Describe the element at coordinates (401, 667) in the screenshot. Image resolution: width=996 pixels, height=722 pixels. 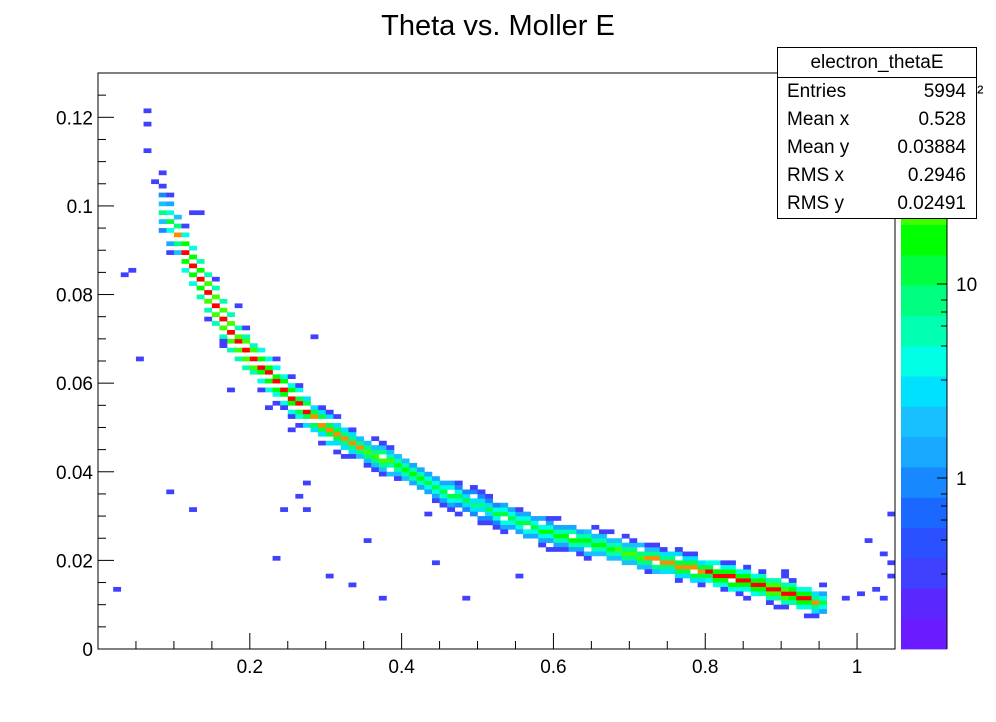
I see `x-tick-label: 0.4` at that location.